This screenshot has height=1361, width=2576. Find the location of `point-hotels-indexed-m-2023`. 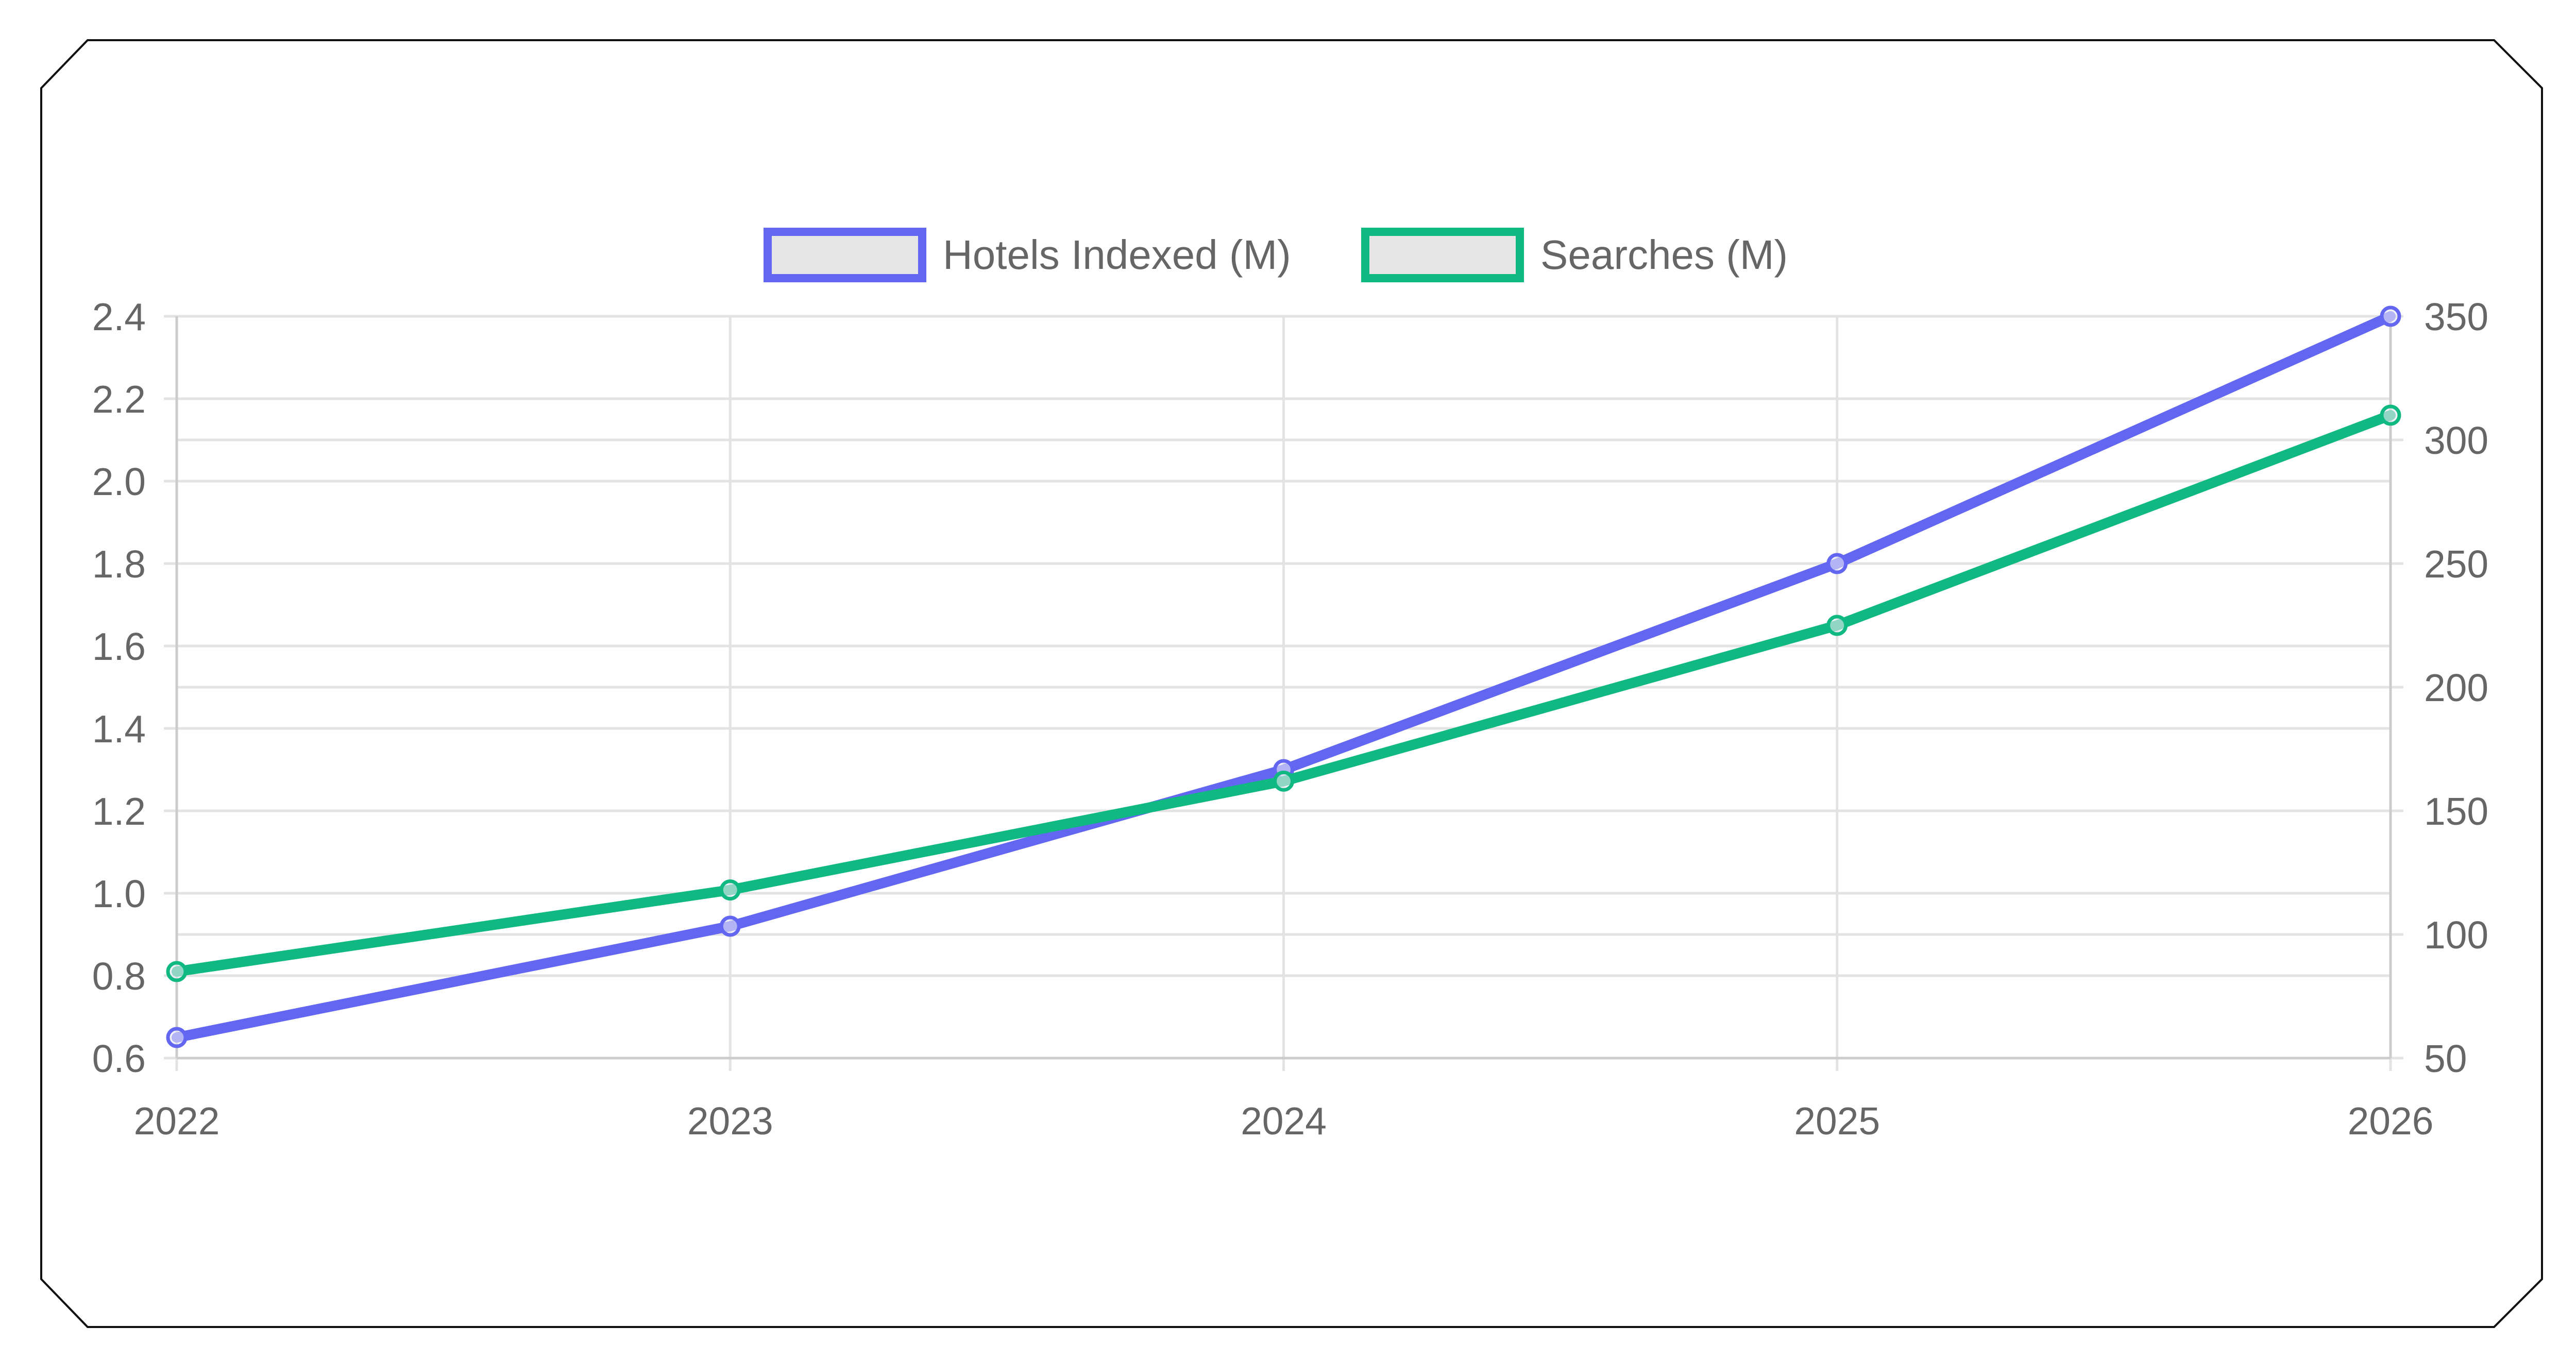

point-hotels-indexed-m-2023 is located at coordinates (730, 926).